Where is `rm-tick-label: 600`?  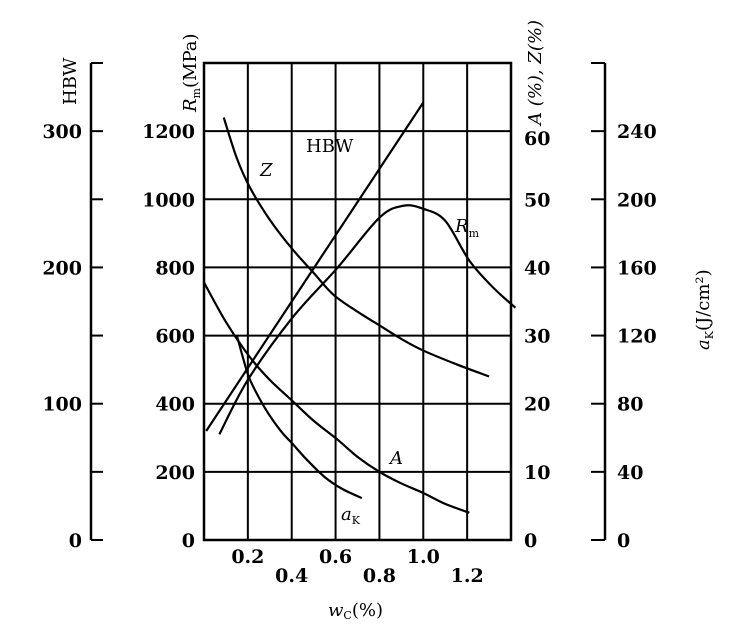 rm-tick-label: 600 is located at coordinates (175, 337).